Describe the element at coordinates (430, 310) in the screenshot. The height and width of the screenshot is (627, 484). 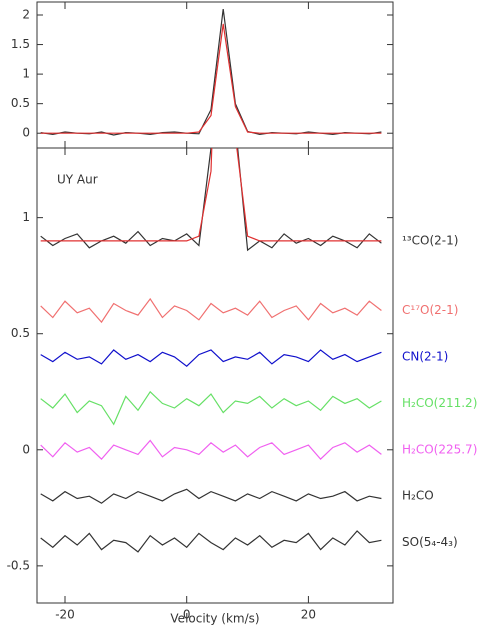
I see `series-label: C¹⁷O(2-1)` at that location.